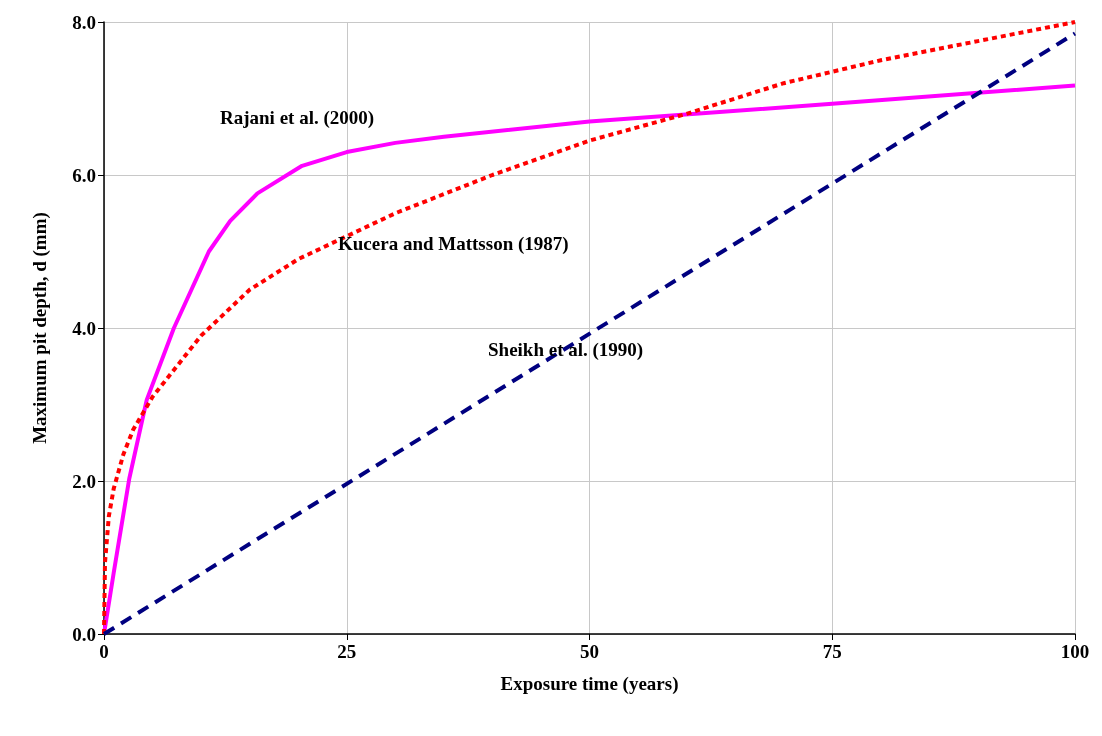 Image resolution: width=1102 pixels, height=736 pixels. I want to click on y-tick-label: 0.0, so click(84, 634).